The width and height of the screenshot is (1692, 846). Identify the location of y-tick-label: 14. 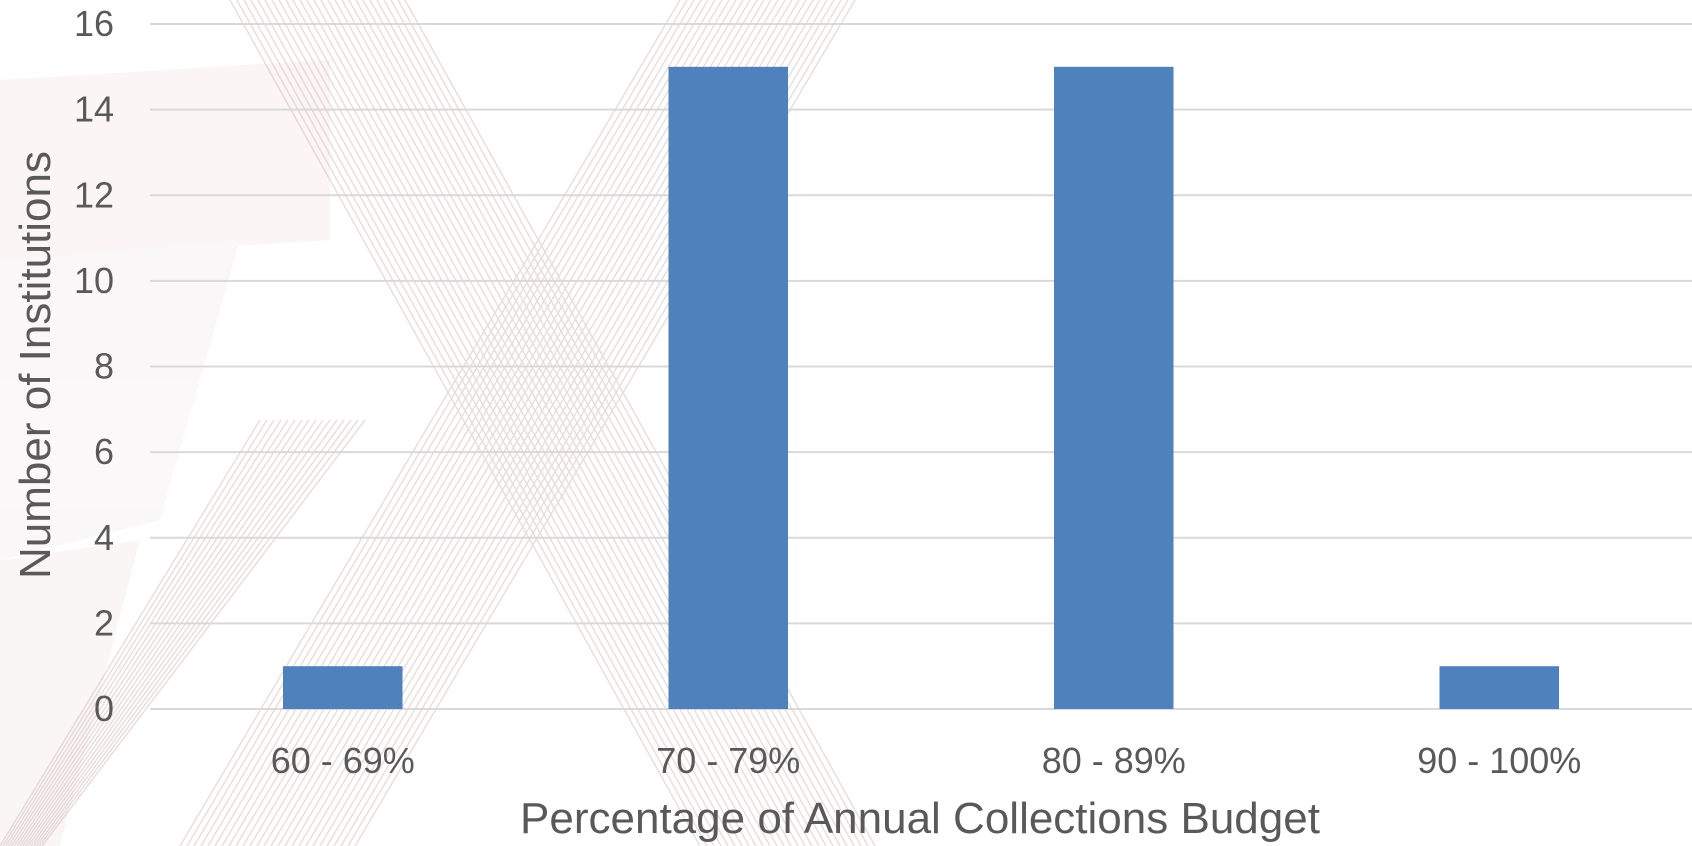
(94, 109).